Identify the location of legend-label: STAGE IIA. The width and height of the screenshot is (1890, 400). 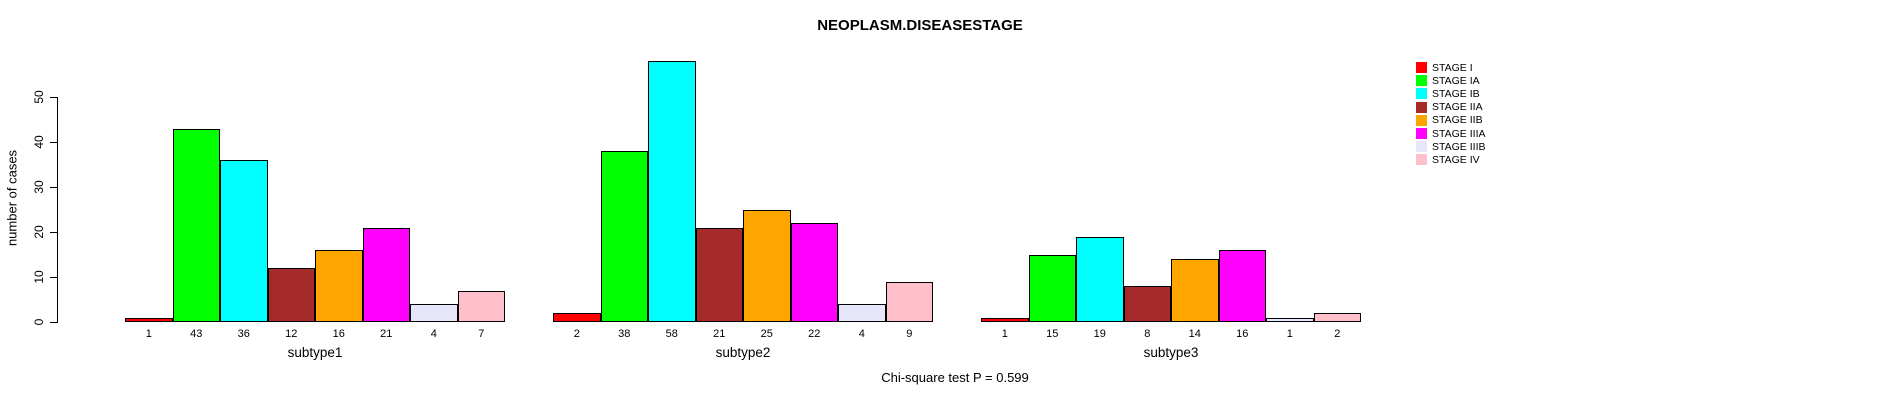
(1457, 107).